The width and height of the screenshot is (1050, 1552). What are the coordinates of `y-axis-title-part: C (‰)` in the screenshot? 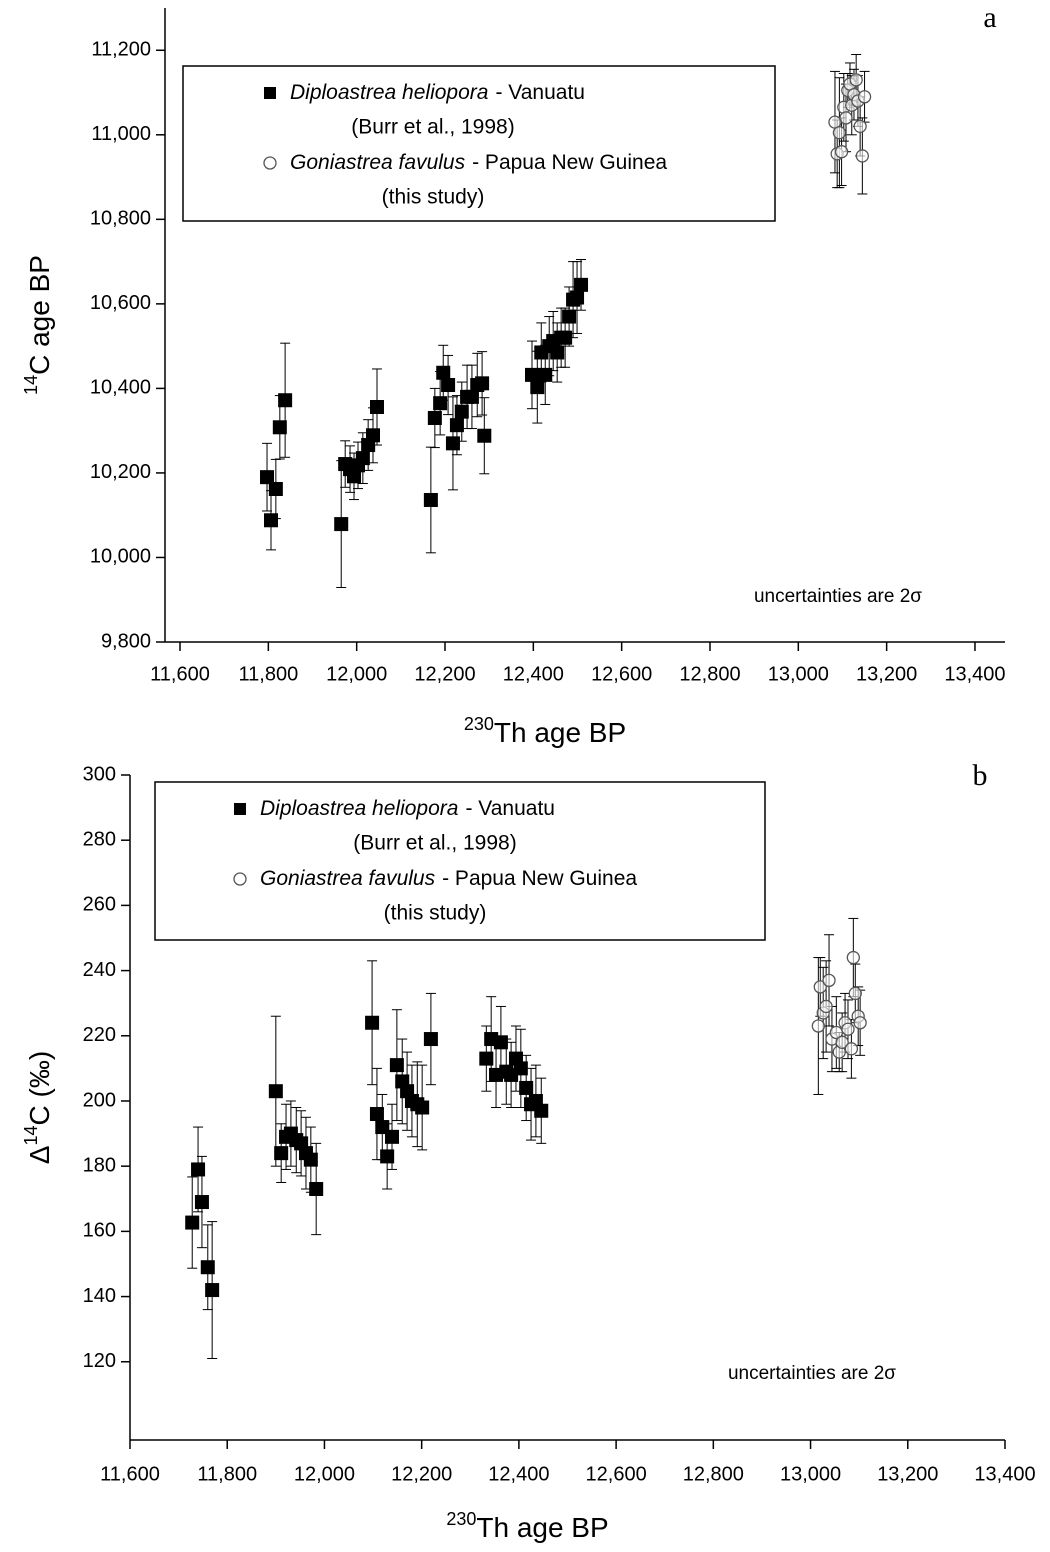 It's located at (39, 1088).